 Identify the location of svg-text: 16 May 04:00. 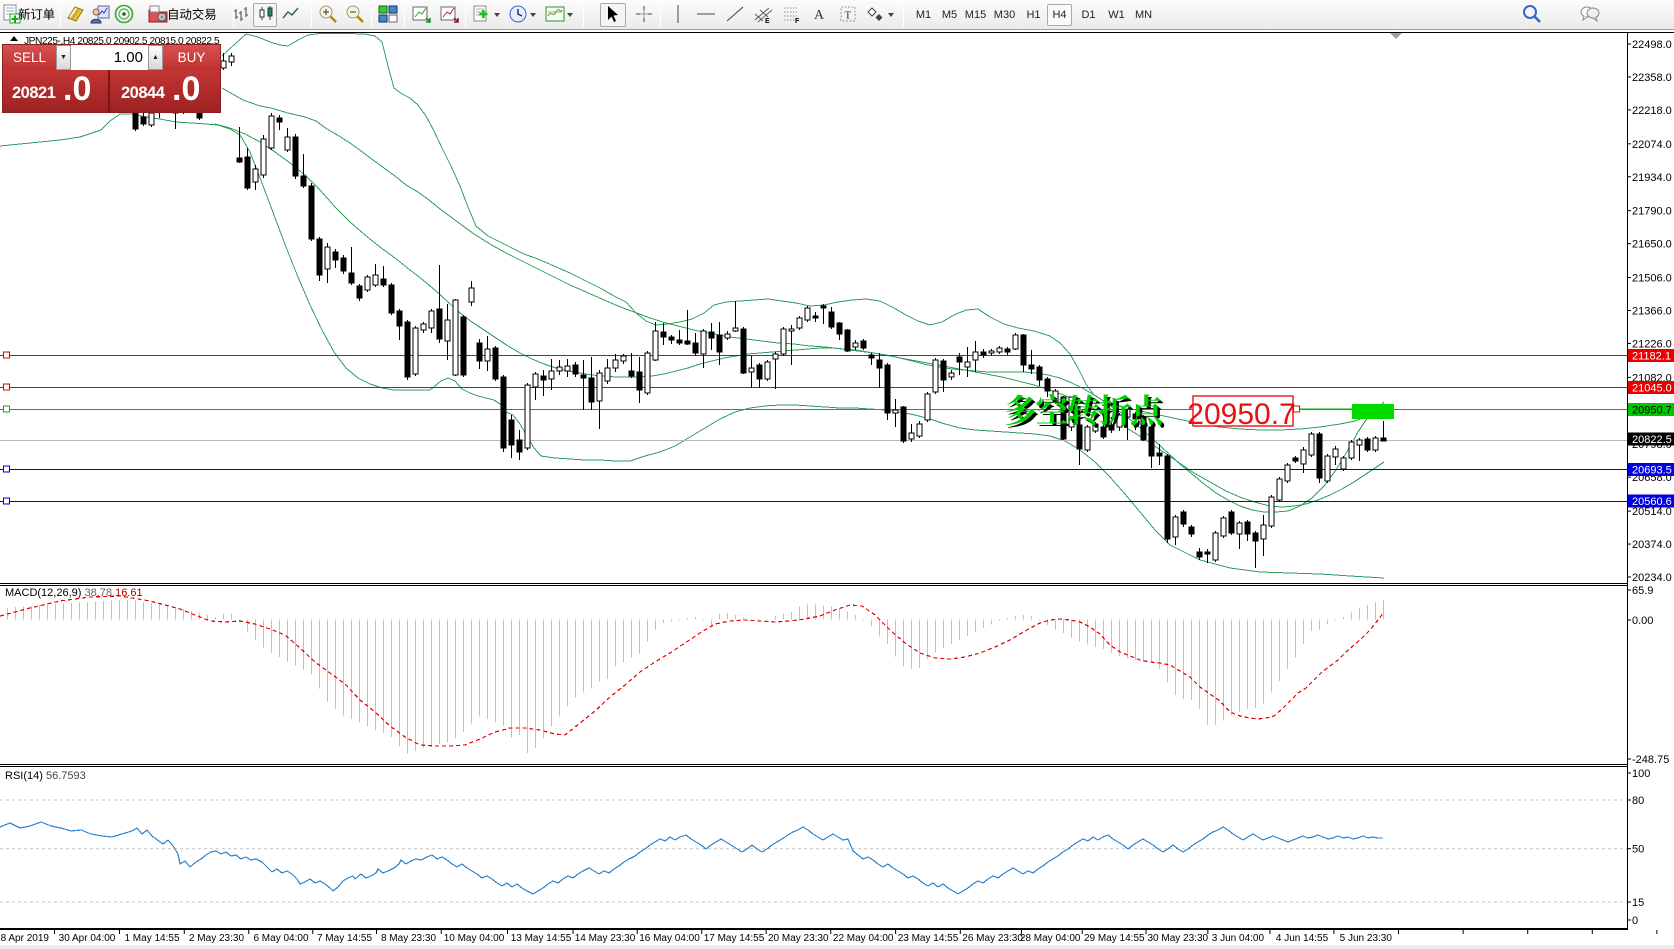
(669, 938).